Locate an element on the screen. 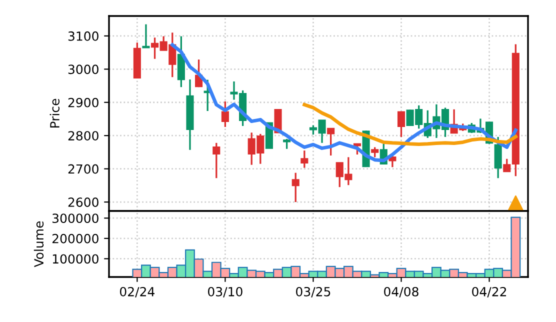 This screenshot has height=322, width=556. x-tick-label: 02/24 is located at coordinates (137, 292).